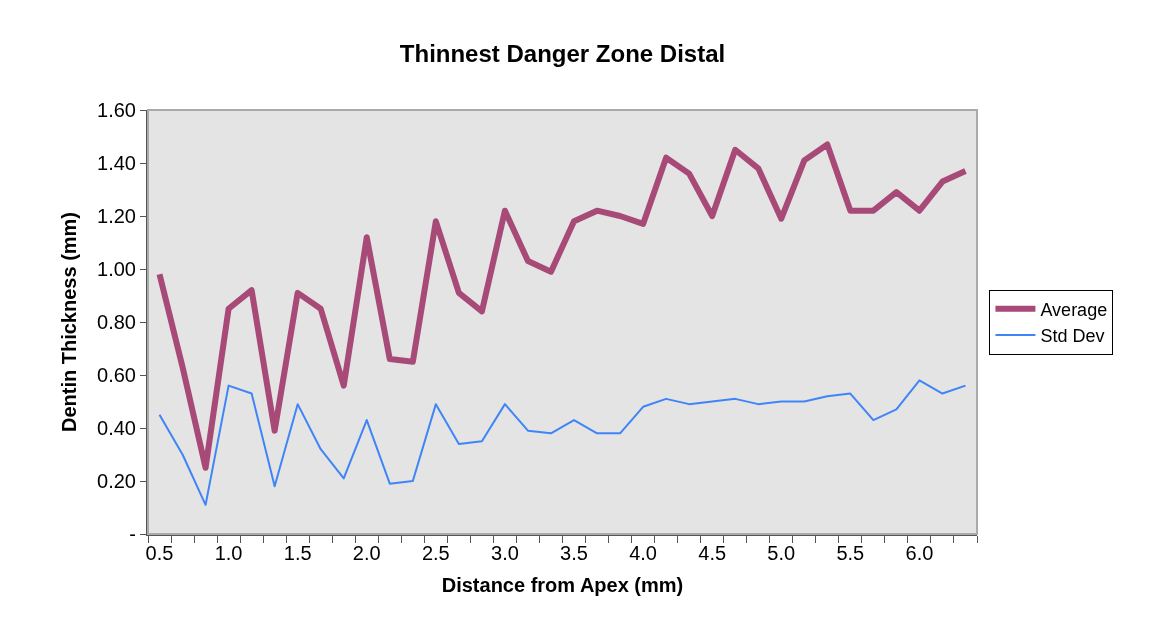  I want to click on x-tick-label: 1.0, so click(228, 553).